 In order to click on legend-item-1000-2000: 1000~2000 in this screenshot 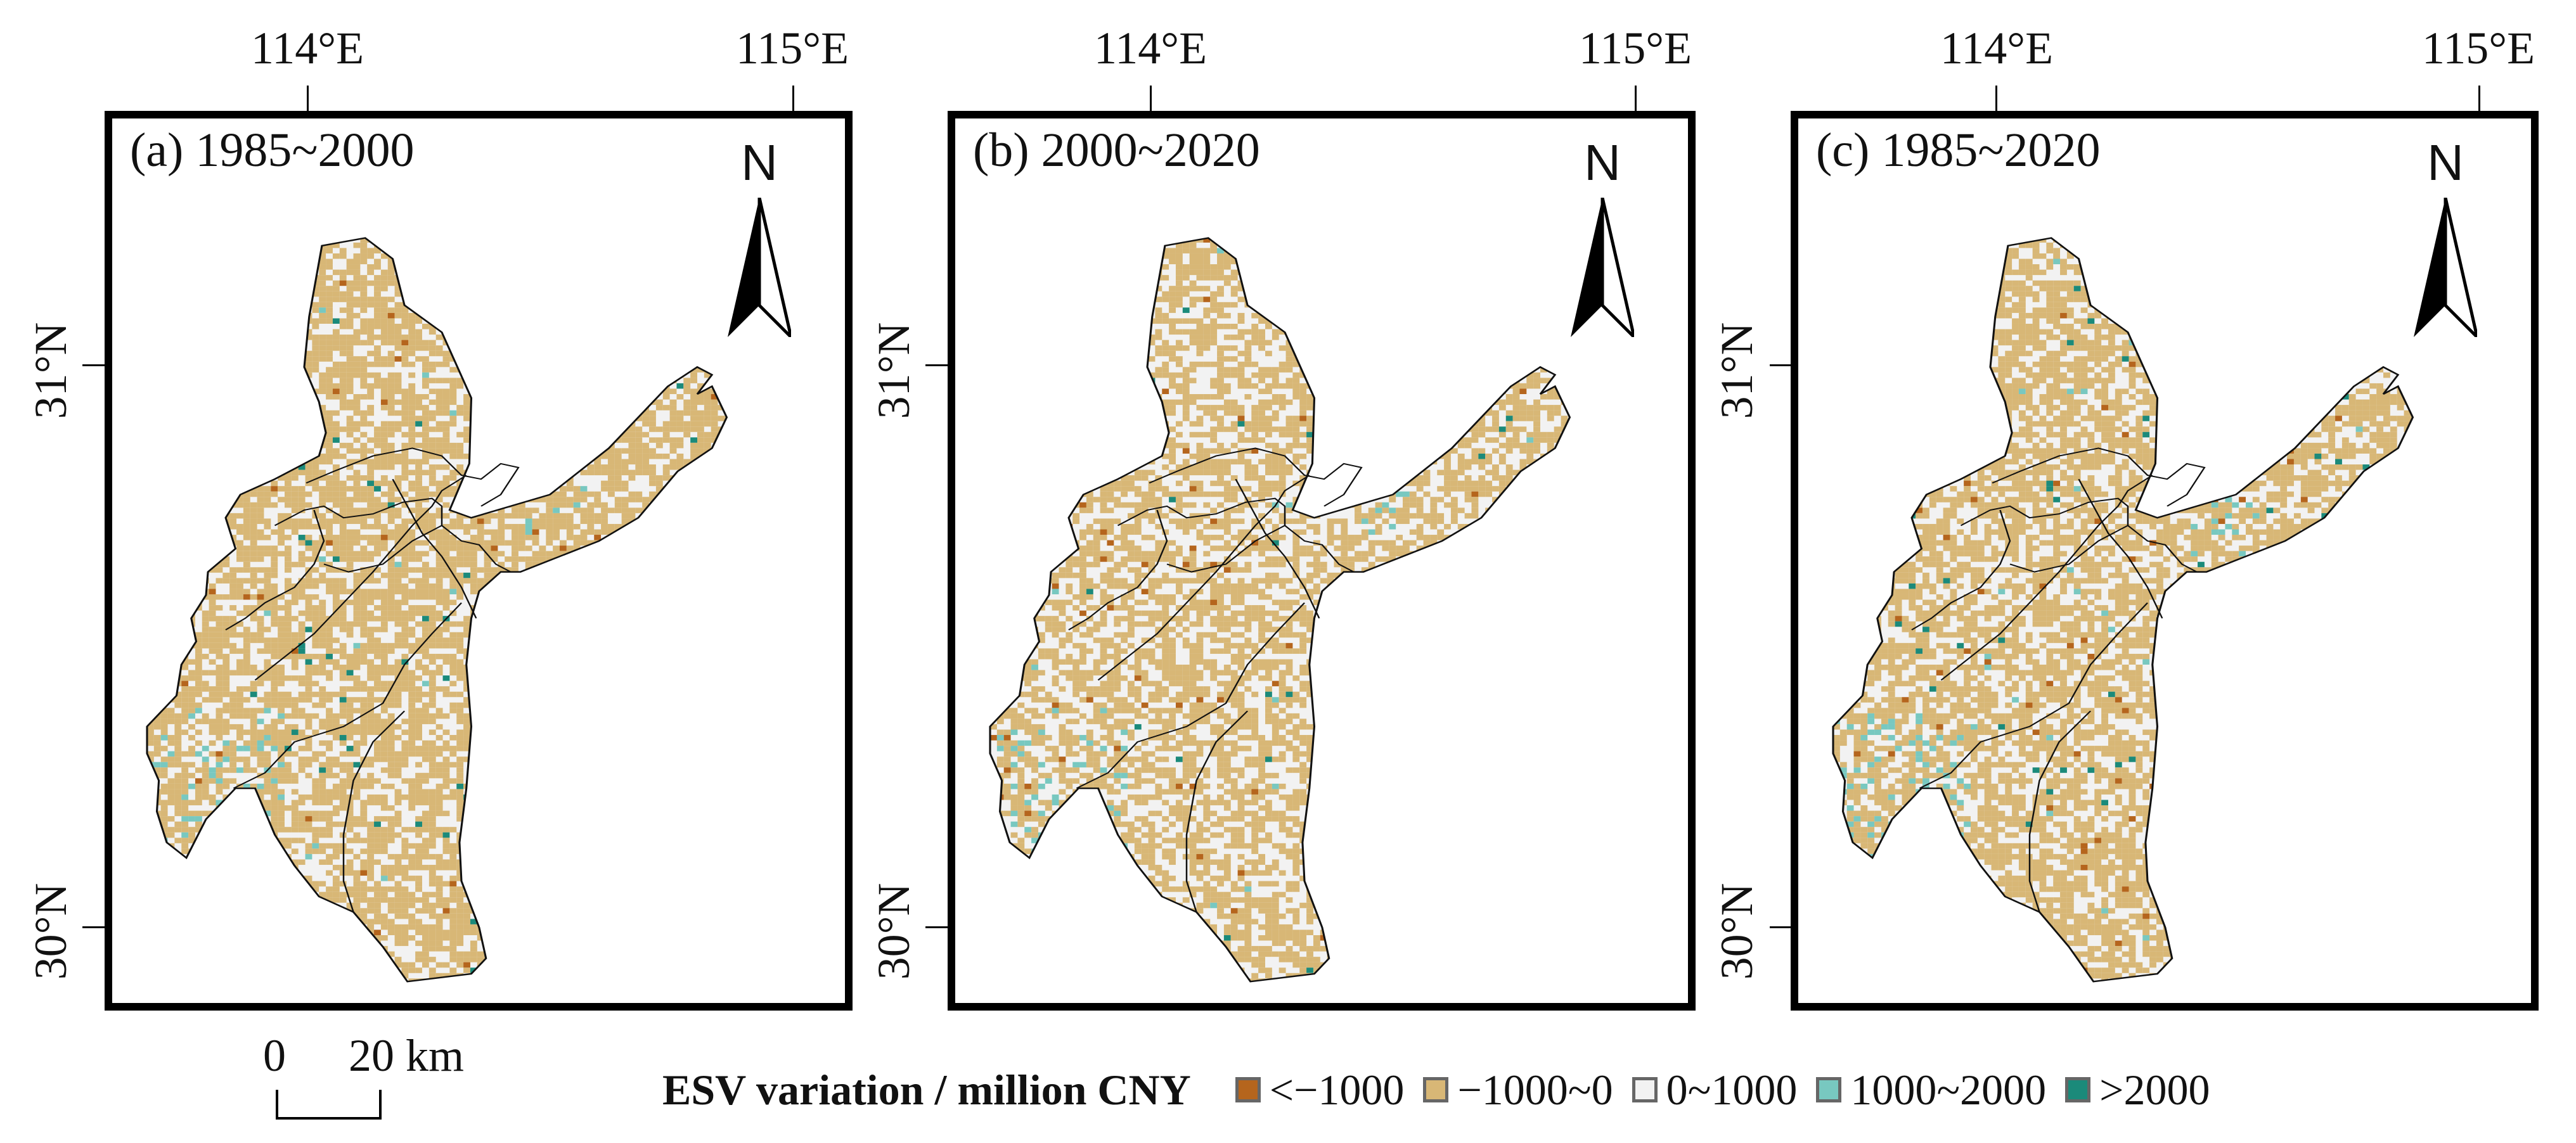, I will do `click(1931, 1090)`.